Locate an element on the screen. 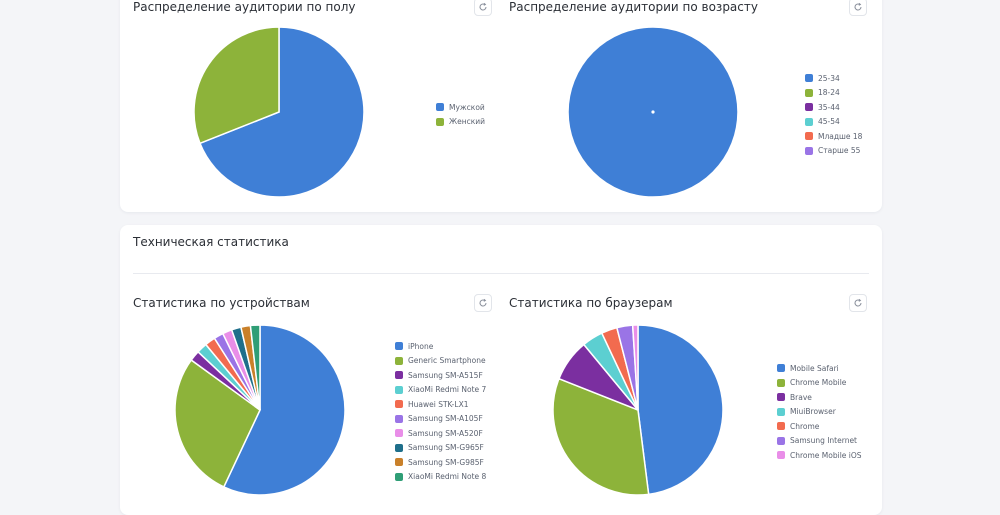 The image size is (1000, 515). age-pie-chart is located at coordinates (653, 112).